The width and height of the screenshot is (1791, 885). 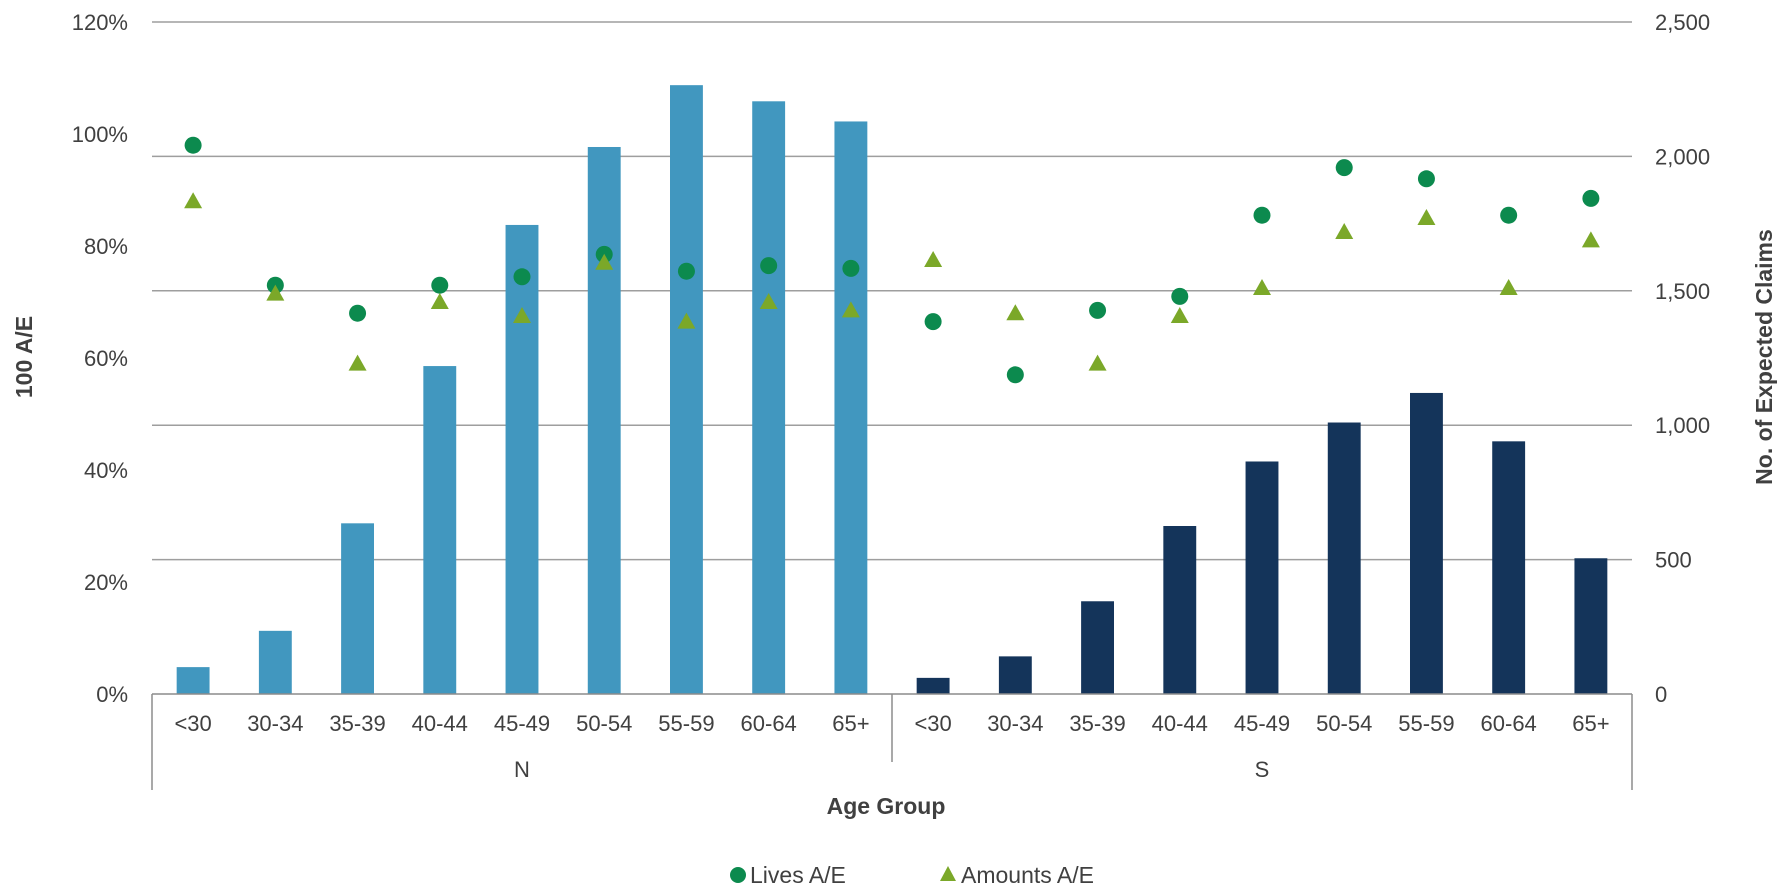 What do you see at coordinates (1682, 22) in the screenshot?
I see `y-right-tick-label: 2,500` at bounding box center [1682, 22].